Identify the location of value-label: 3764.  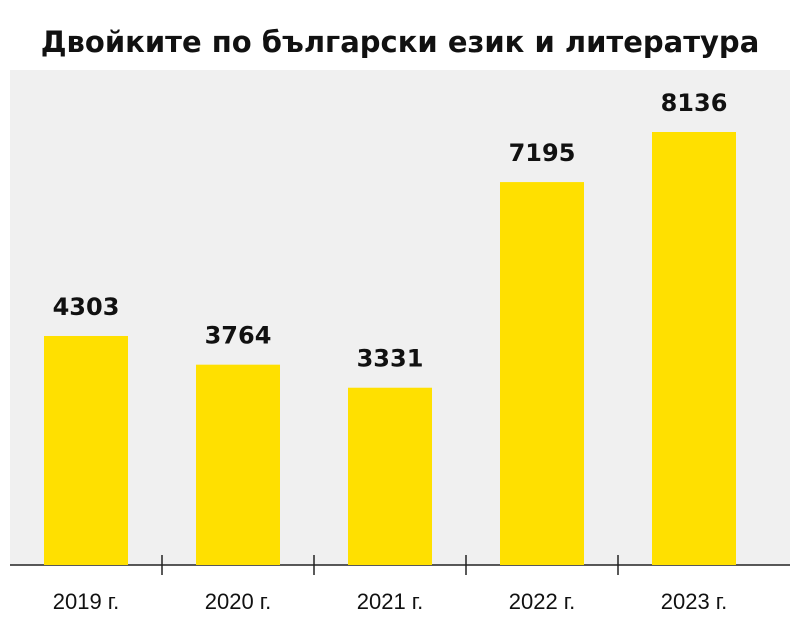
(238, 336).